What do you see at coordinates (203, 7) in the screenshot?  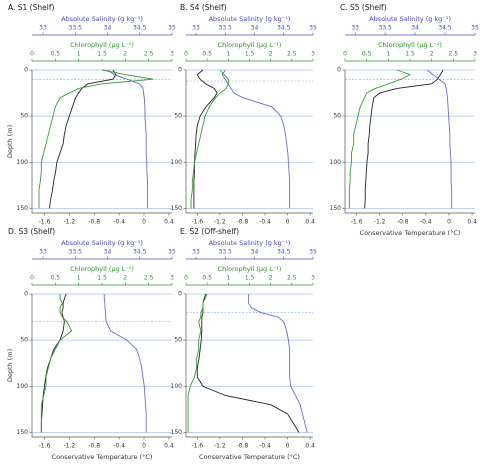 I see `panel-title: B. S4 (Shelf)` at bounding box center [203, 7].